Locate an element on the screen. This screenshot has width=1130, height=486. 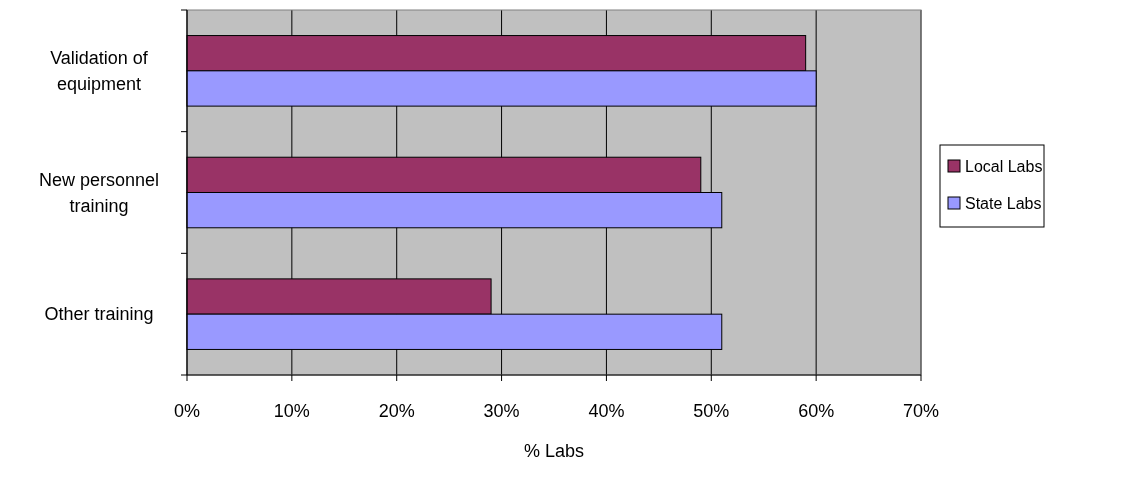
x-tick-label: 10% is located at coordinates (291, 411).